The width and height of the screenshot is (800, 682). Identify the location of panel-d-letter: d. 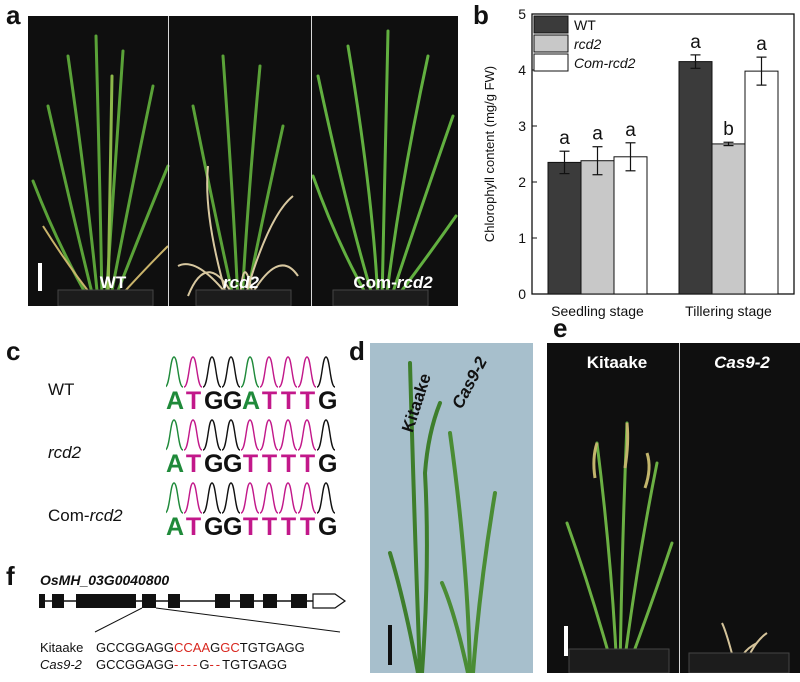
(357, 351).